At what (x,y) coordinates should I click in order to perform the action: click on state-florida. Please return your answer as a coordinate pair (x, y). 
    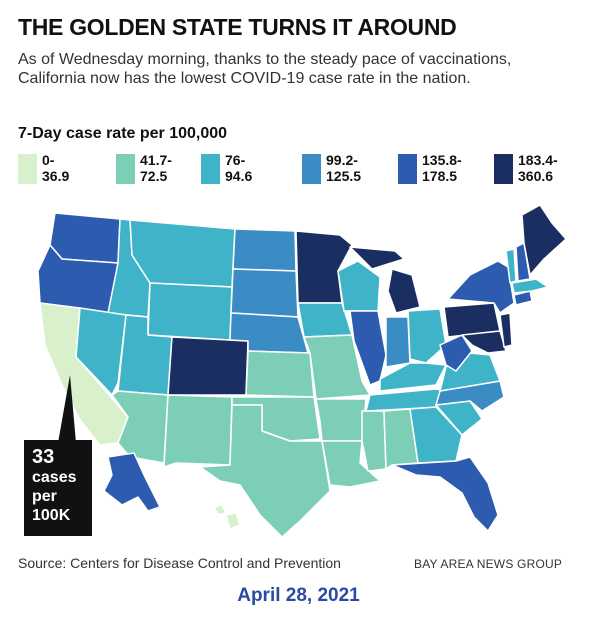
    Looking at the image, I should click on (445, 494).